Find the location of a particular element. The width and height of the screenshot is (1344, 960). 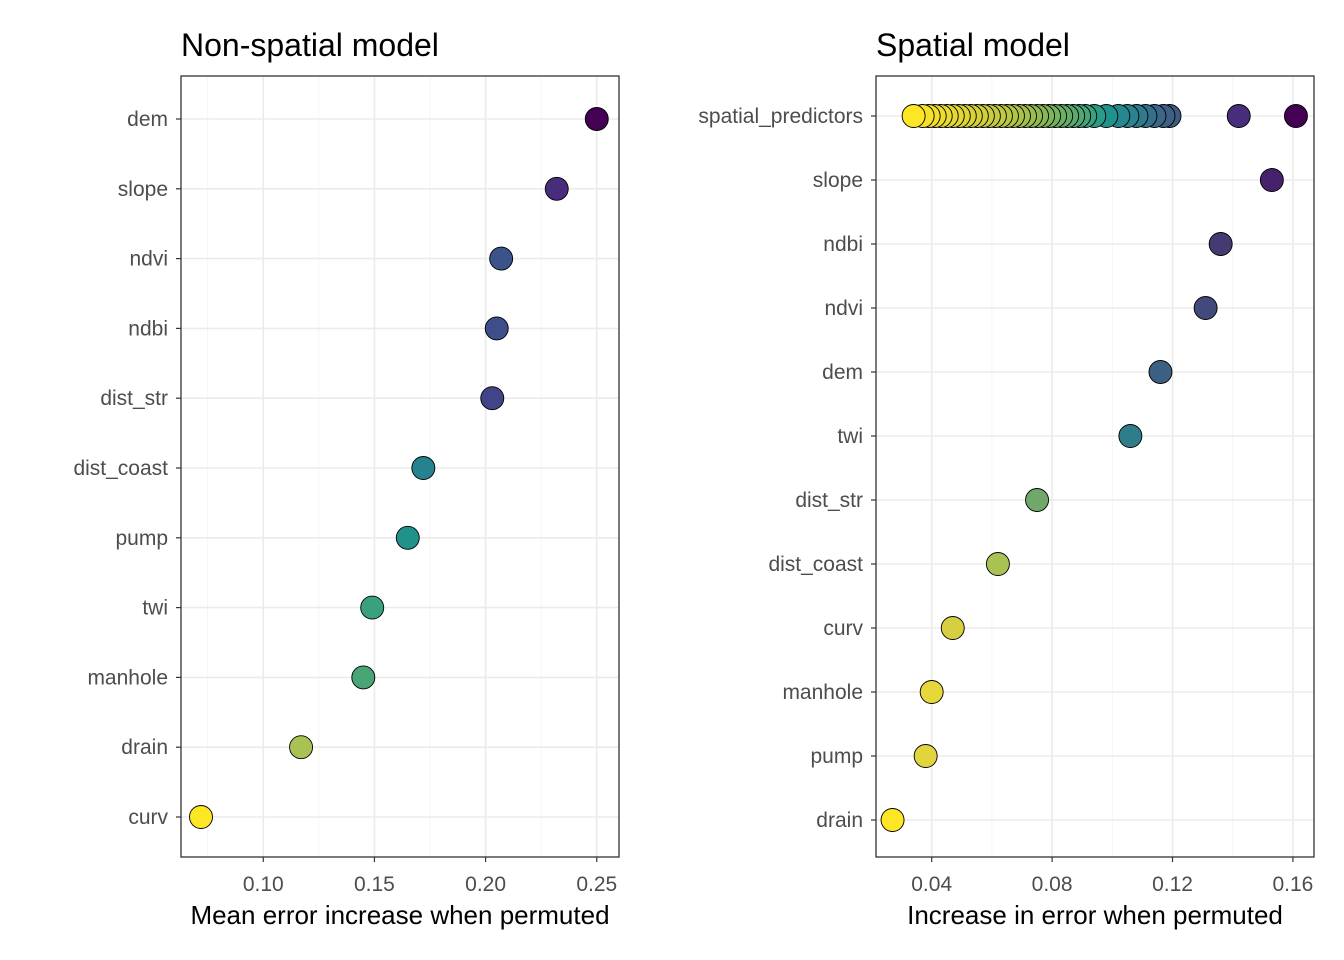

y-tick-label: spatial_predictors is located at coordinates (780, 116).